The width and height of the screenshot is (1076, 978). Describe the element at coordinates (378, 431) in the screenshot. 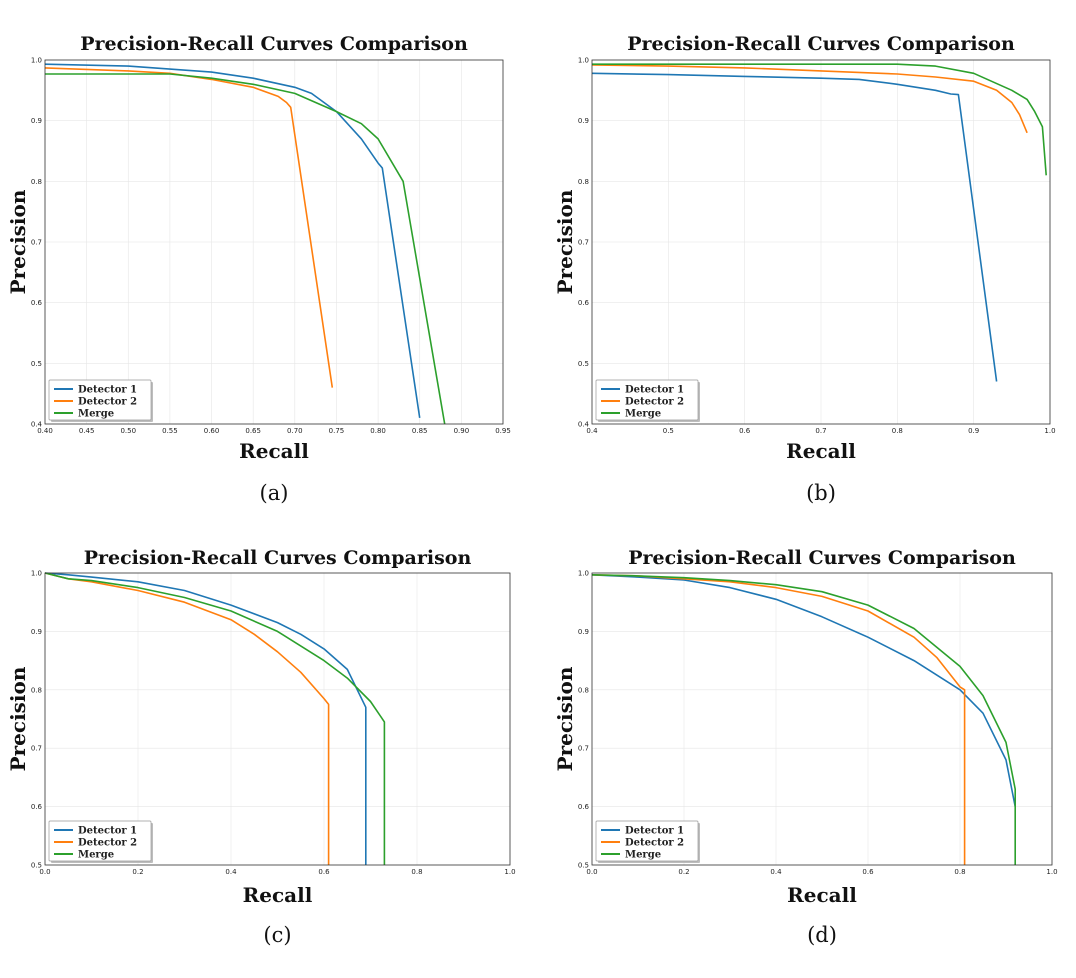

I see `x-tick-label: 0.80` at that location.